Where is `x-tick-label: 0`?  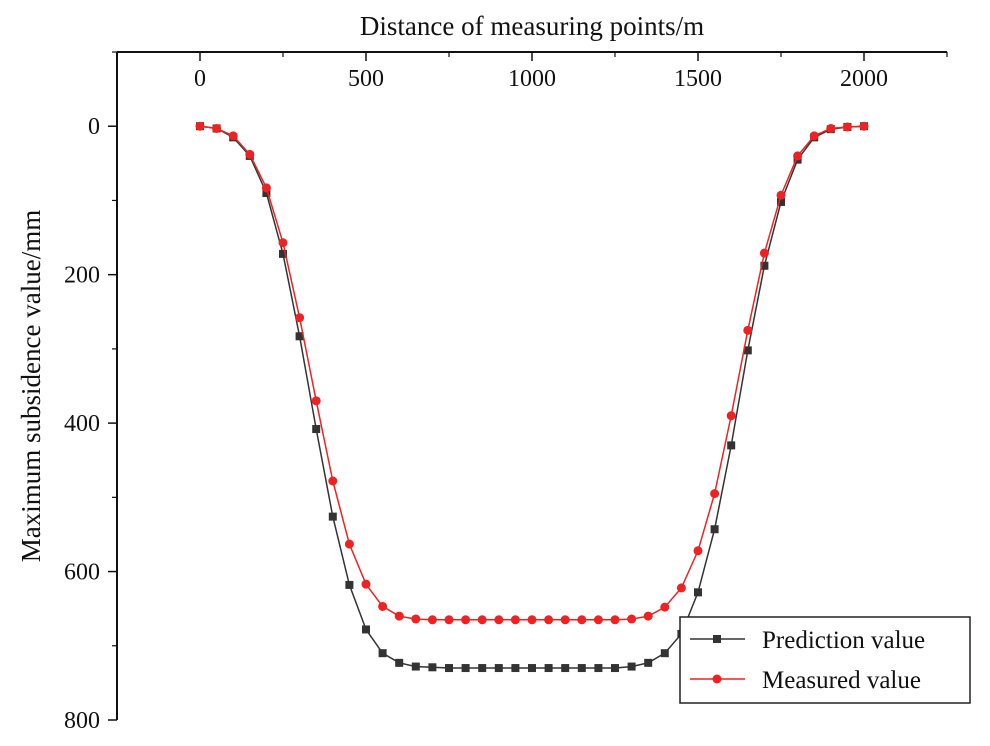
x-tick-label: 0 is located at coordinates (200, 79).